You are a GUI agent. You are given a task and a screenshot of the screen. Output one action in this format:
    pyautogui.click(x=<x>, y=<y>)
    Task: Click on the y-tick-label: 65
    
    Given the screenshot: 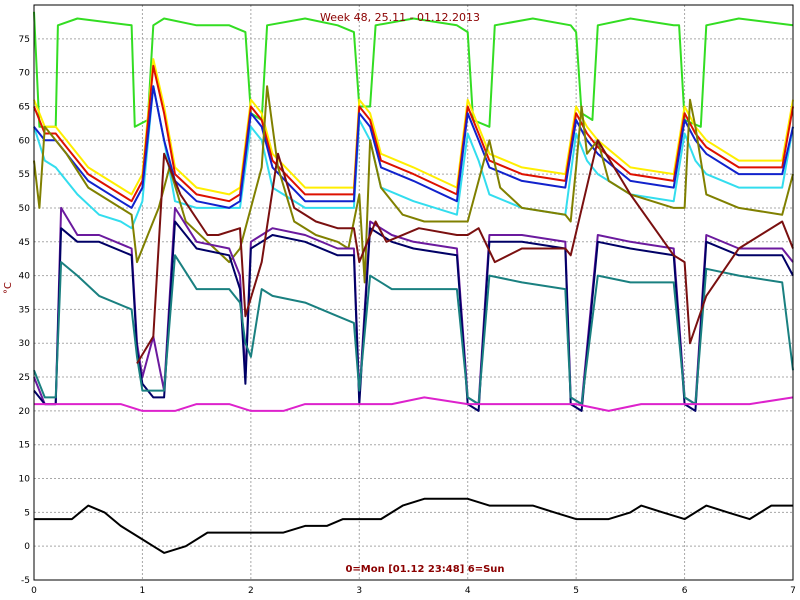 What is the action you would take?
    pyautogui.click(x=24, y=107)
    